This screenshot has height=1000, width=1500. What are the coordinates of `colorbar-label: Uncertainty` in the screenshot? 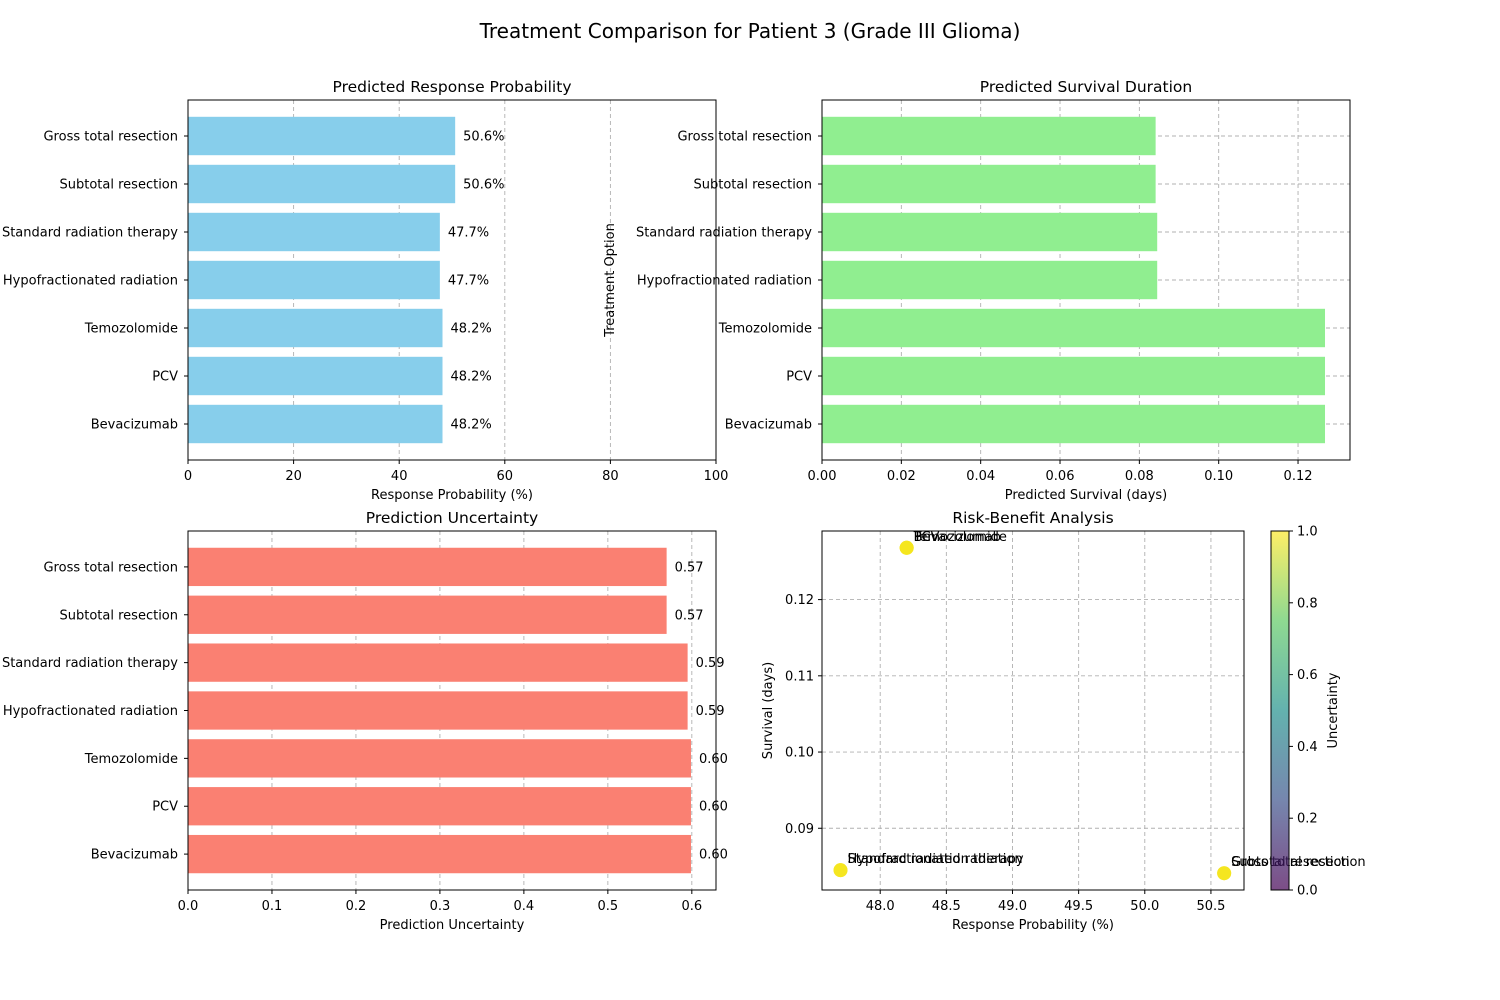 It's located at (1333, 710).